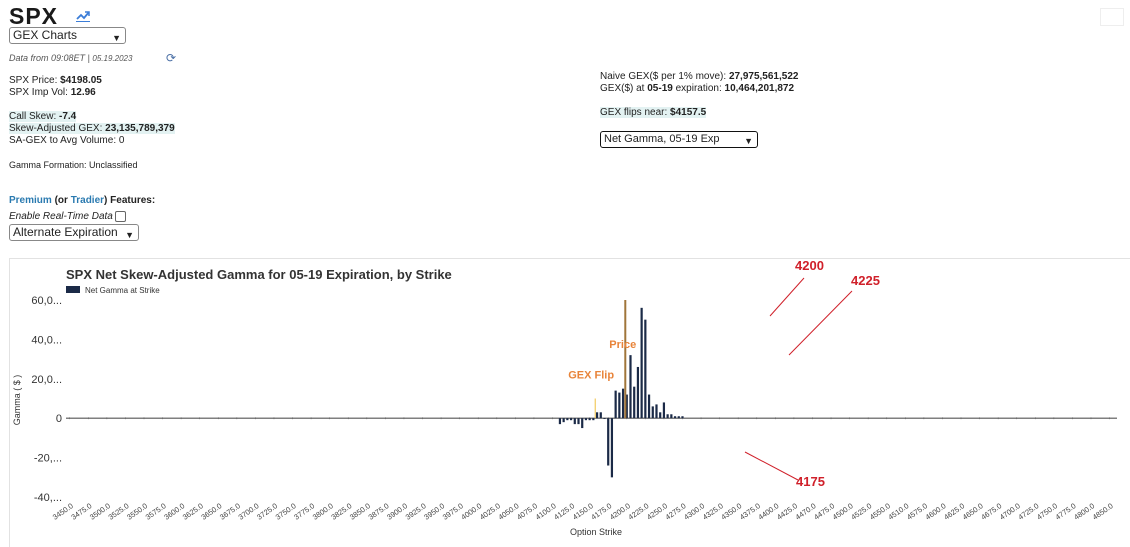  Describe the element at coordinates (87, 200) in the screenshot. I see `tradier-link: Tradier` at that location.